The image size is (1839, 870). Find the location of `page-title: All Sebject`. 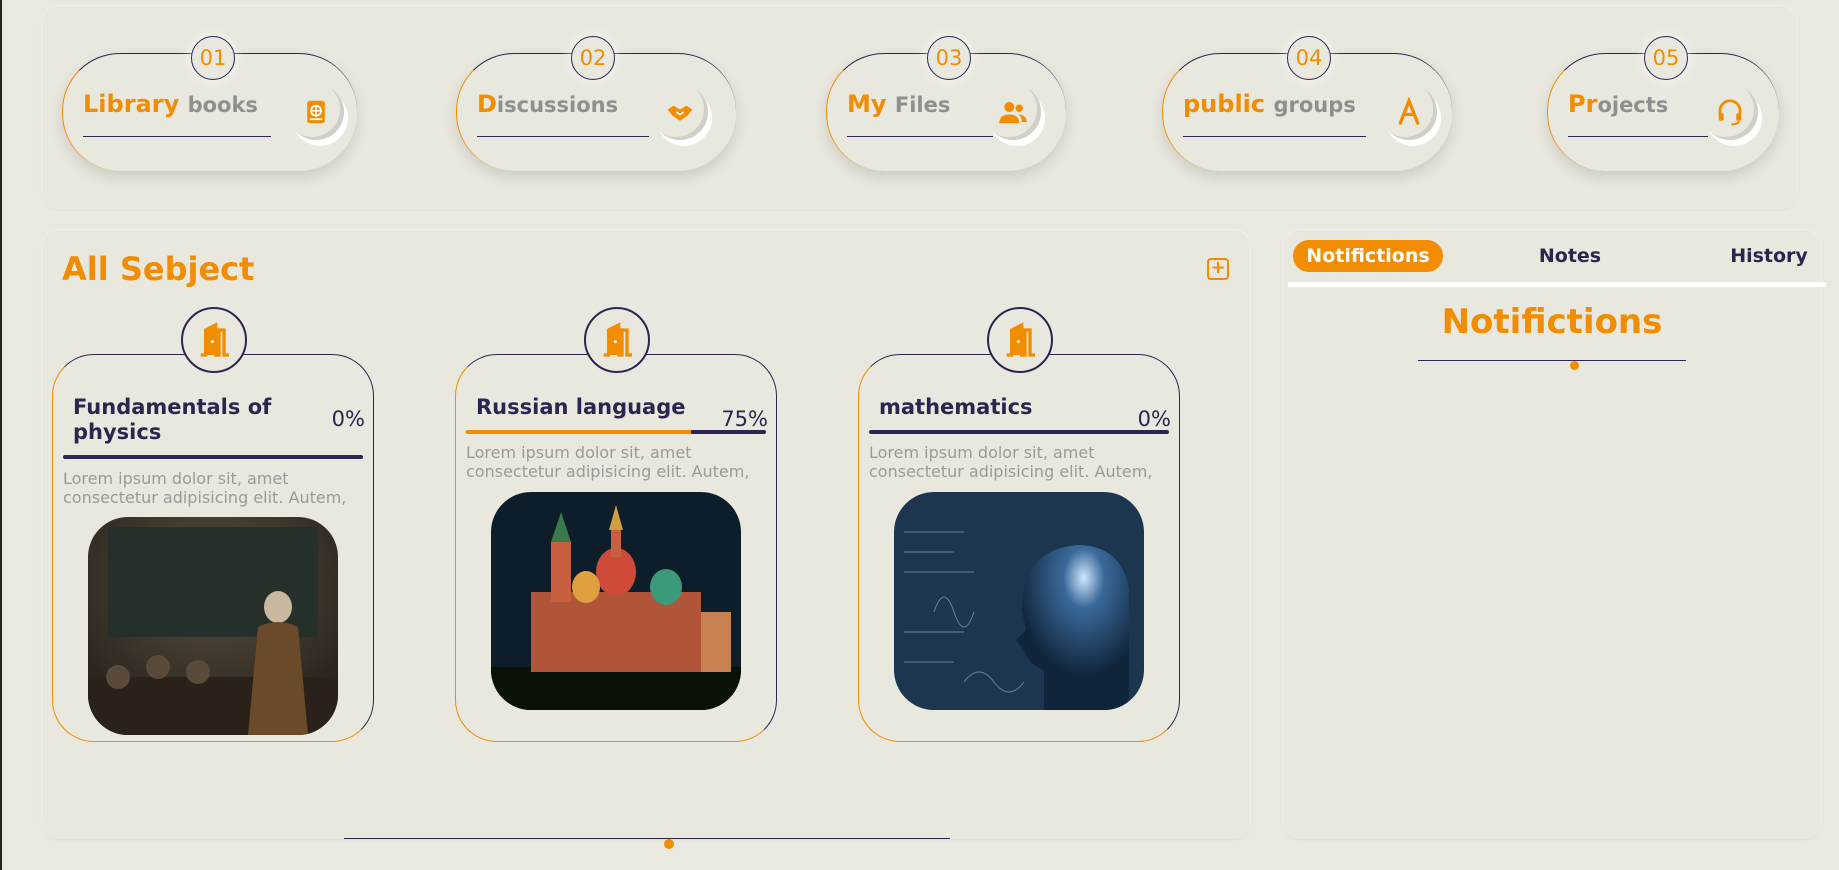

page-title: All Sebject is located at coordinates (158, 269).